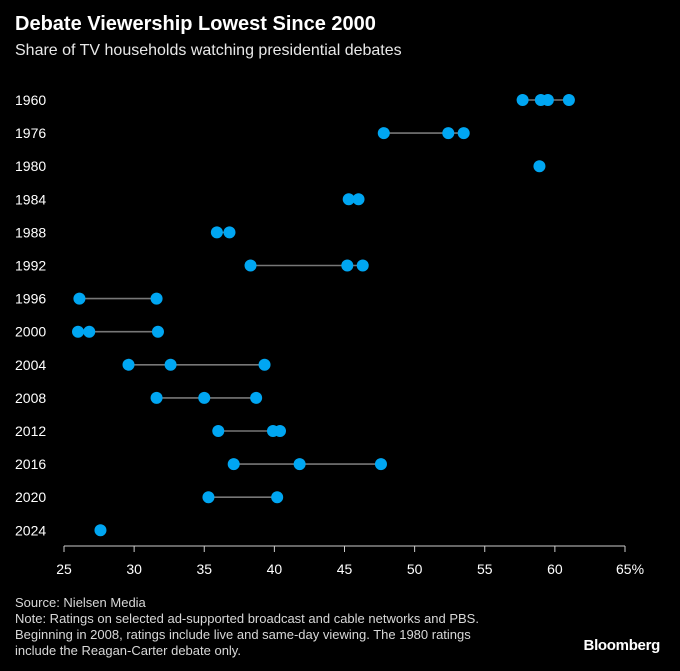 The width and height of the screenshot is (680, 671). Describe the element at coordinates (415, 569) in the screenshot. I see `x-tick-label-5: 50` at that location.